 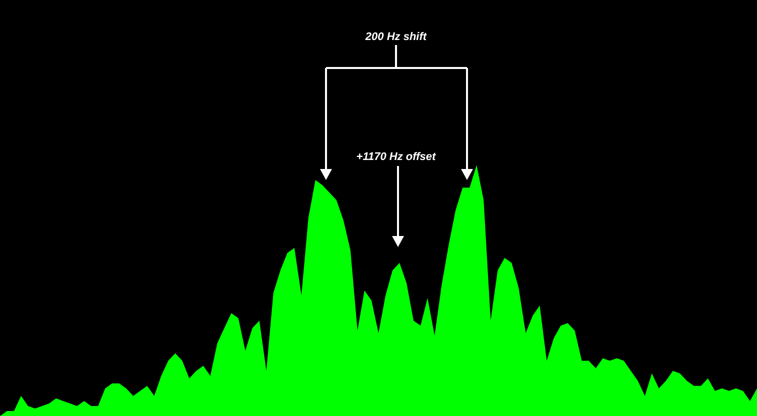 I want to click on text: +1170 Hz offset, so click(x=397, y=157).